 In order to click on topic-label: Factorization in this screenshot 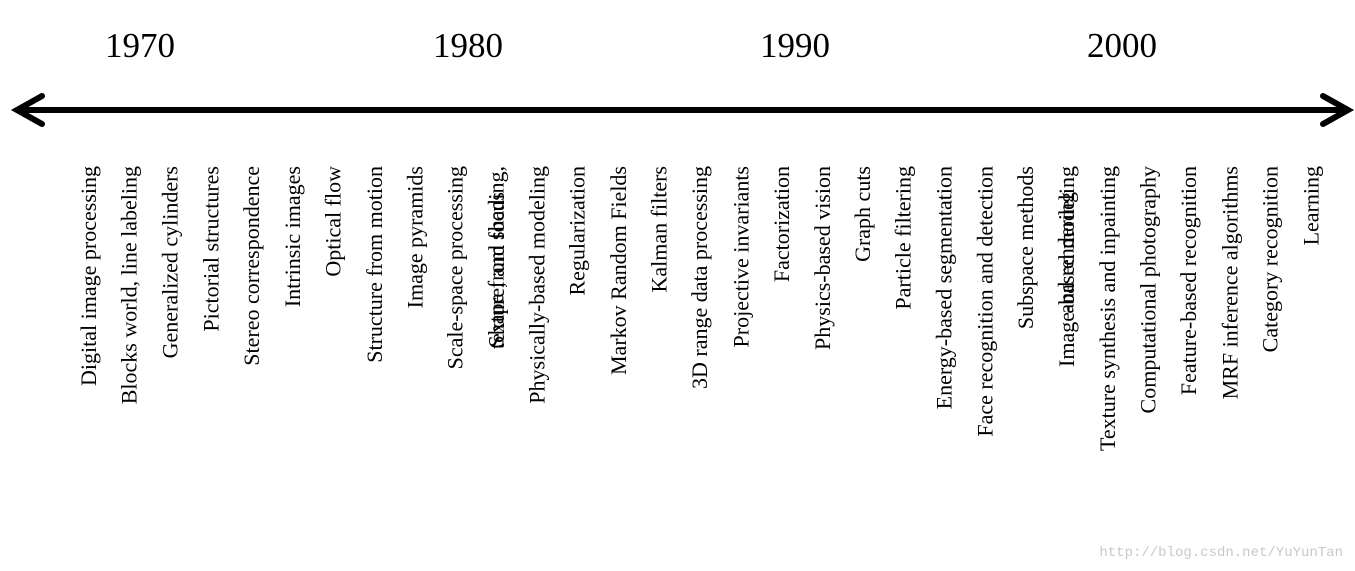, I will do `click(771, 337)`.